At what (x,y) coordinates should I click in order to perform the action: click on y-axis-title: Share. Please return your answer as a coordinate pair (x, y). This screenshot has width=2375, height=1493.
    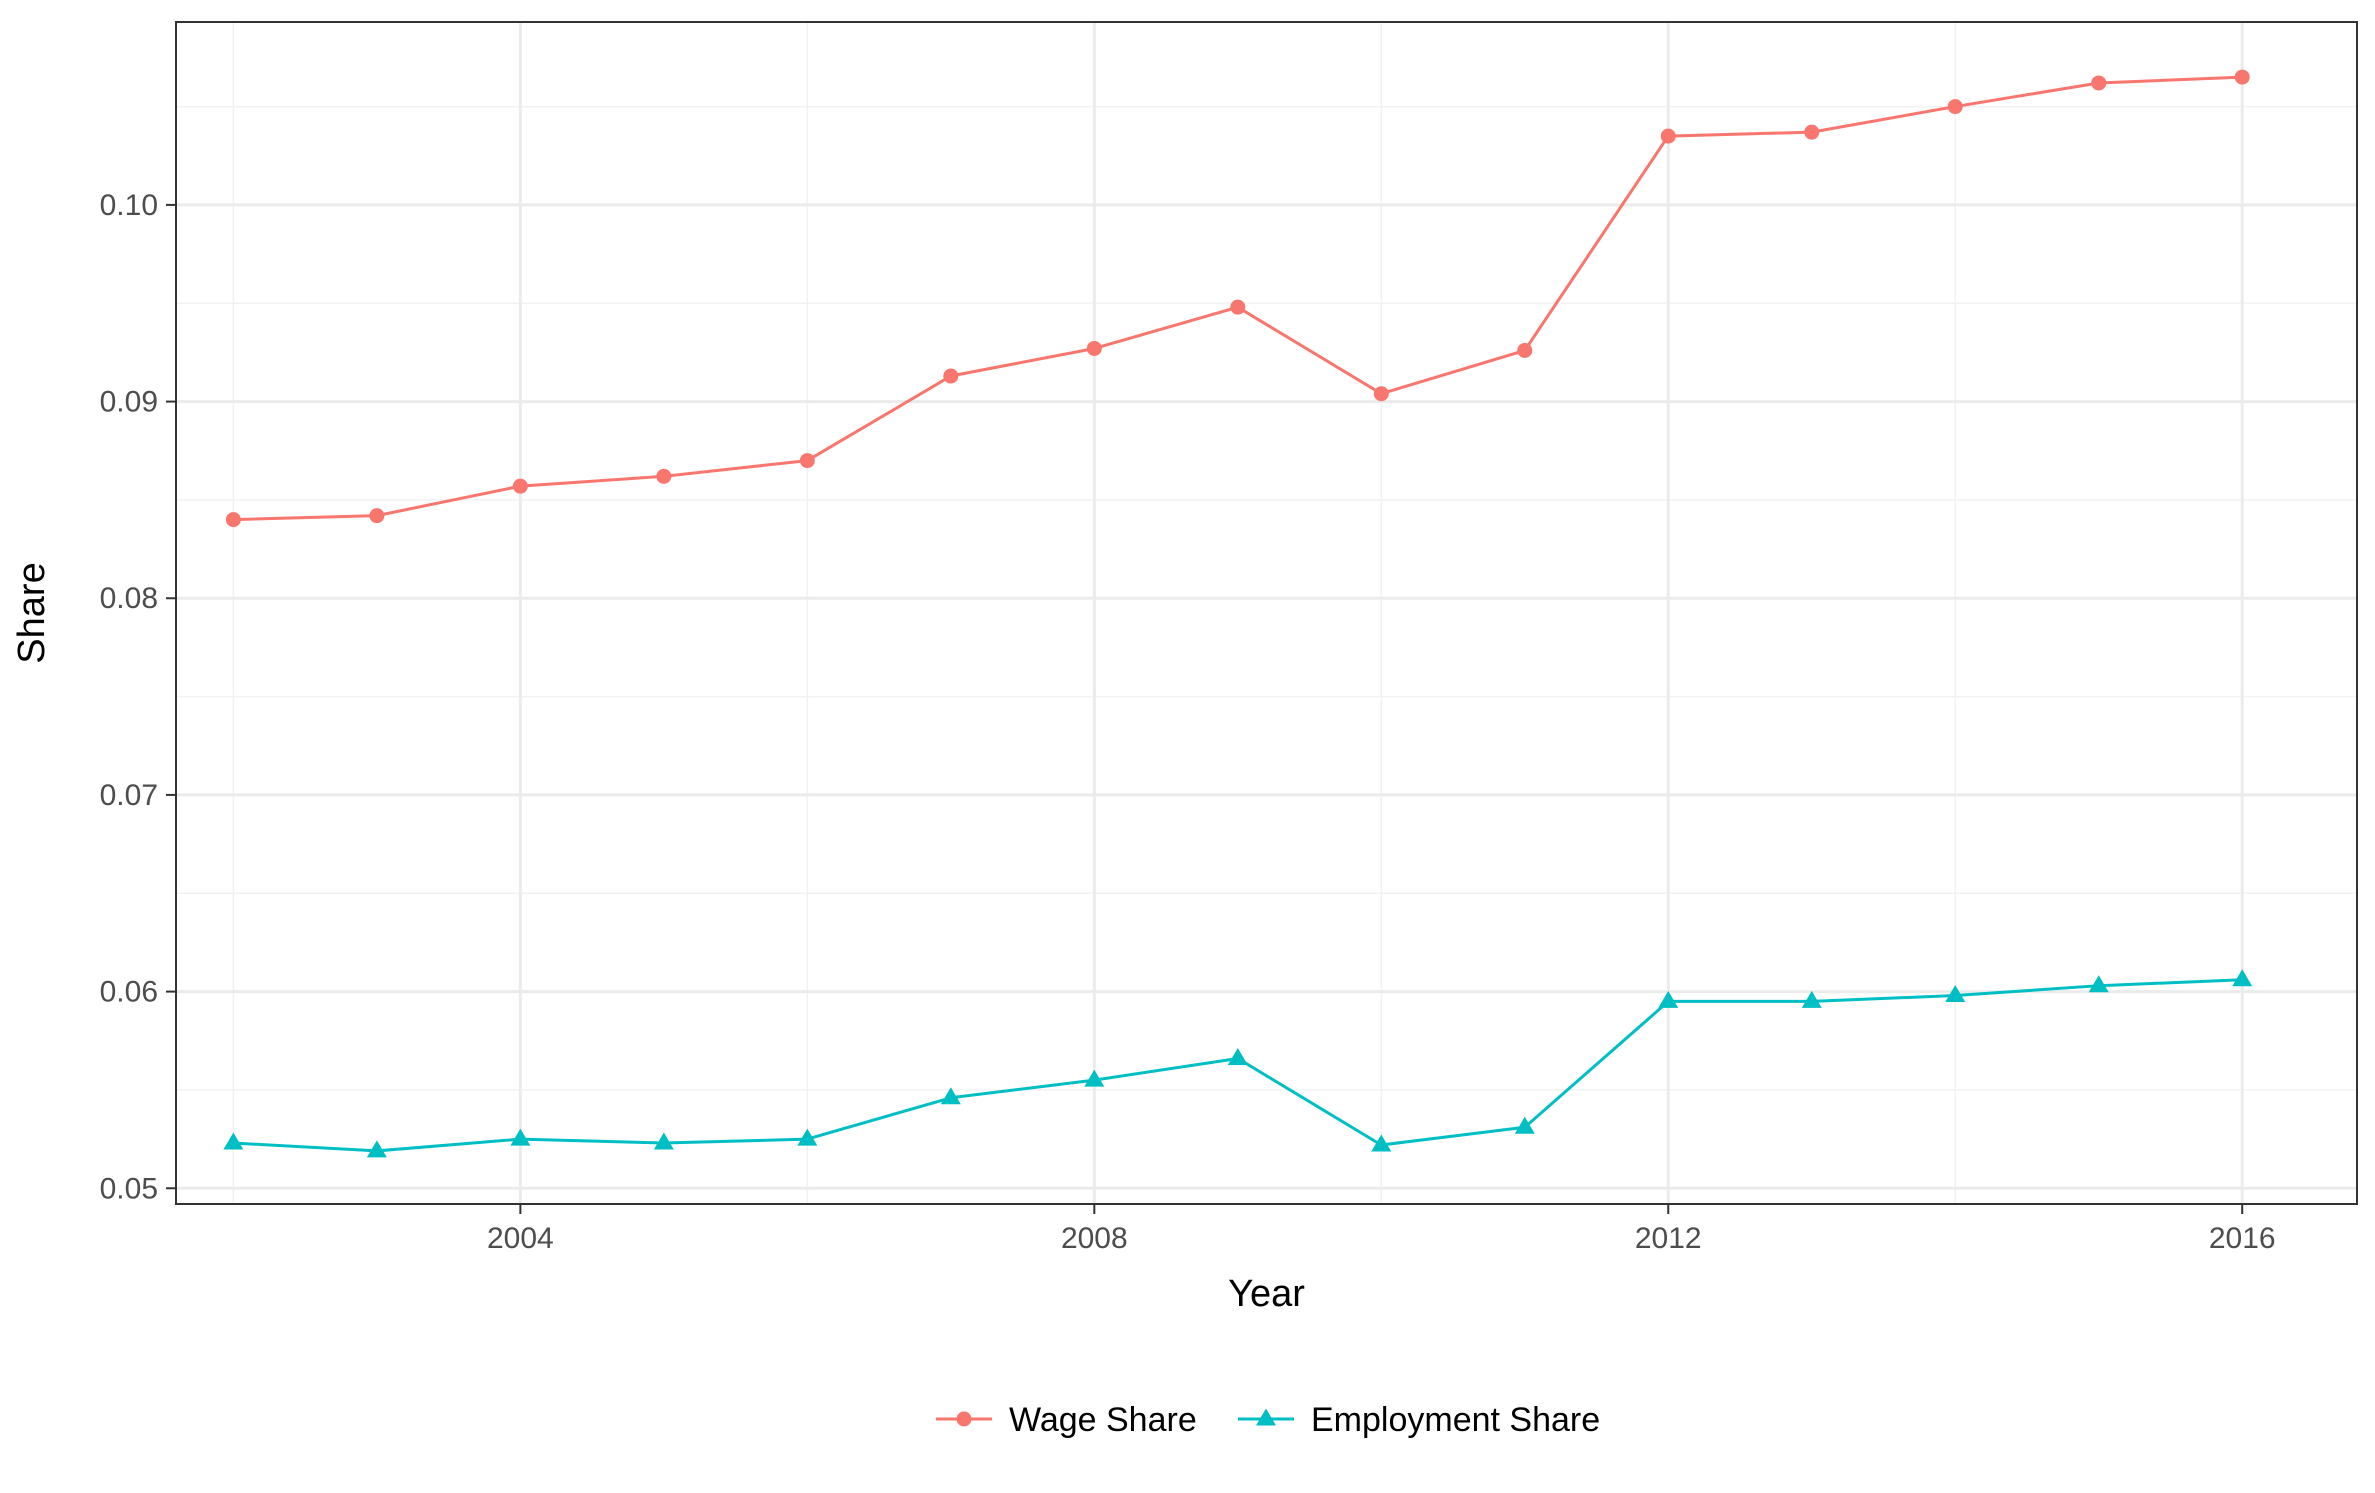
    Looking at the image, I should click on (32, 612).